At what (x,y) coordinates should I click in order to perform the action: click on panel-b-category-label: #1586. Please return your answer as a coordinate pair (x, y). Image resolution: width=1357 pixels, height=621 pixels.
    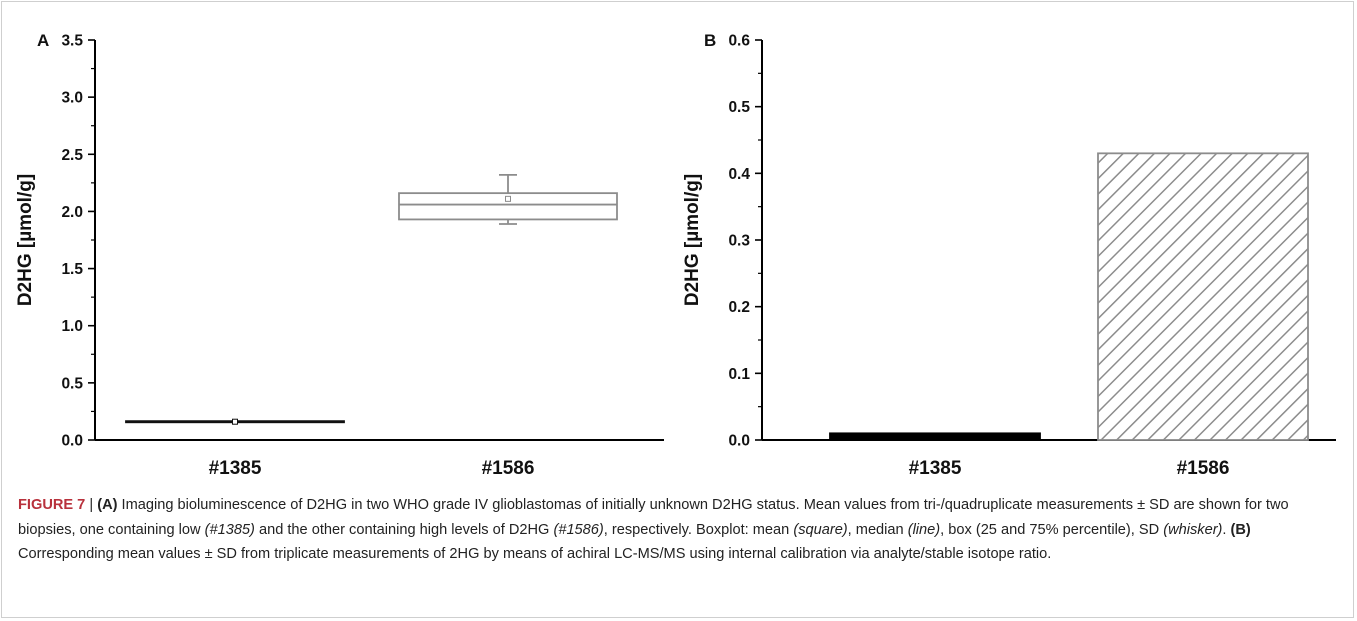
    Looking at the image, I should click on (1203, 468).